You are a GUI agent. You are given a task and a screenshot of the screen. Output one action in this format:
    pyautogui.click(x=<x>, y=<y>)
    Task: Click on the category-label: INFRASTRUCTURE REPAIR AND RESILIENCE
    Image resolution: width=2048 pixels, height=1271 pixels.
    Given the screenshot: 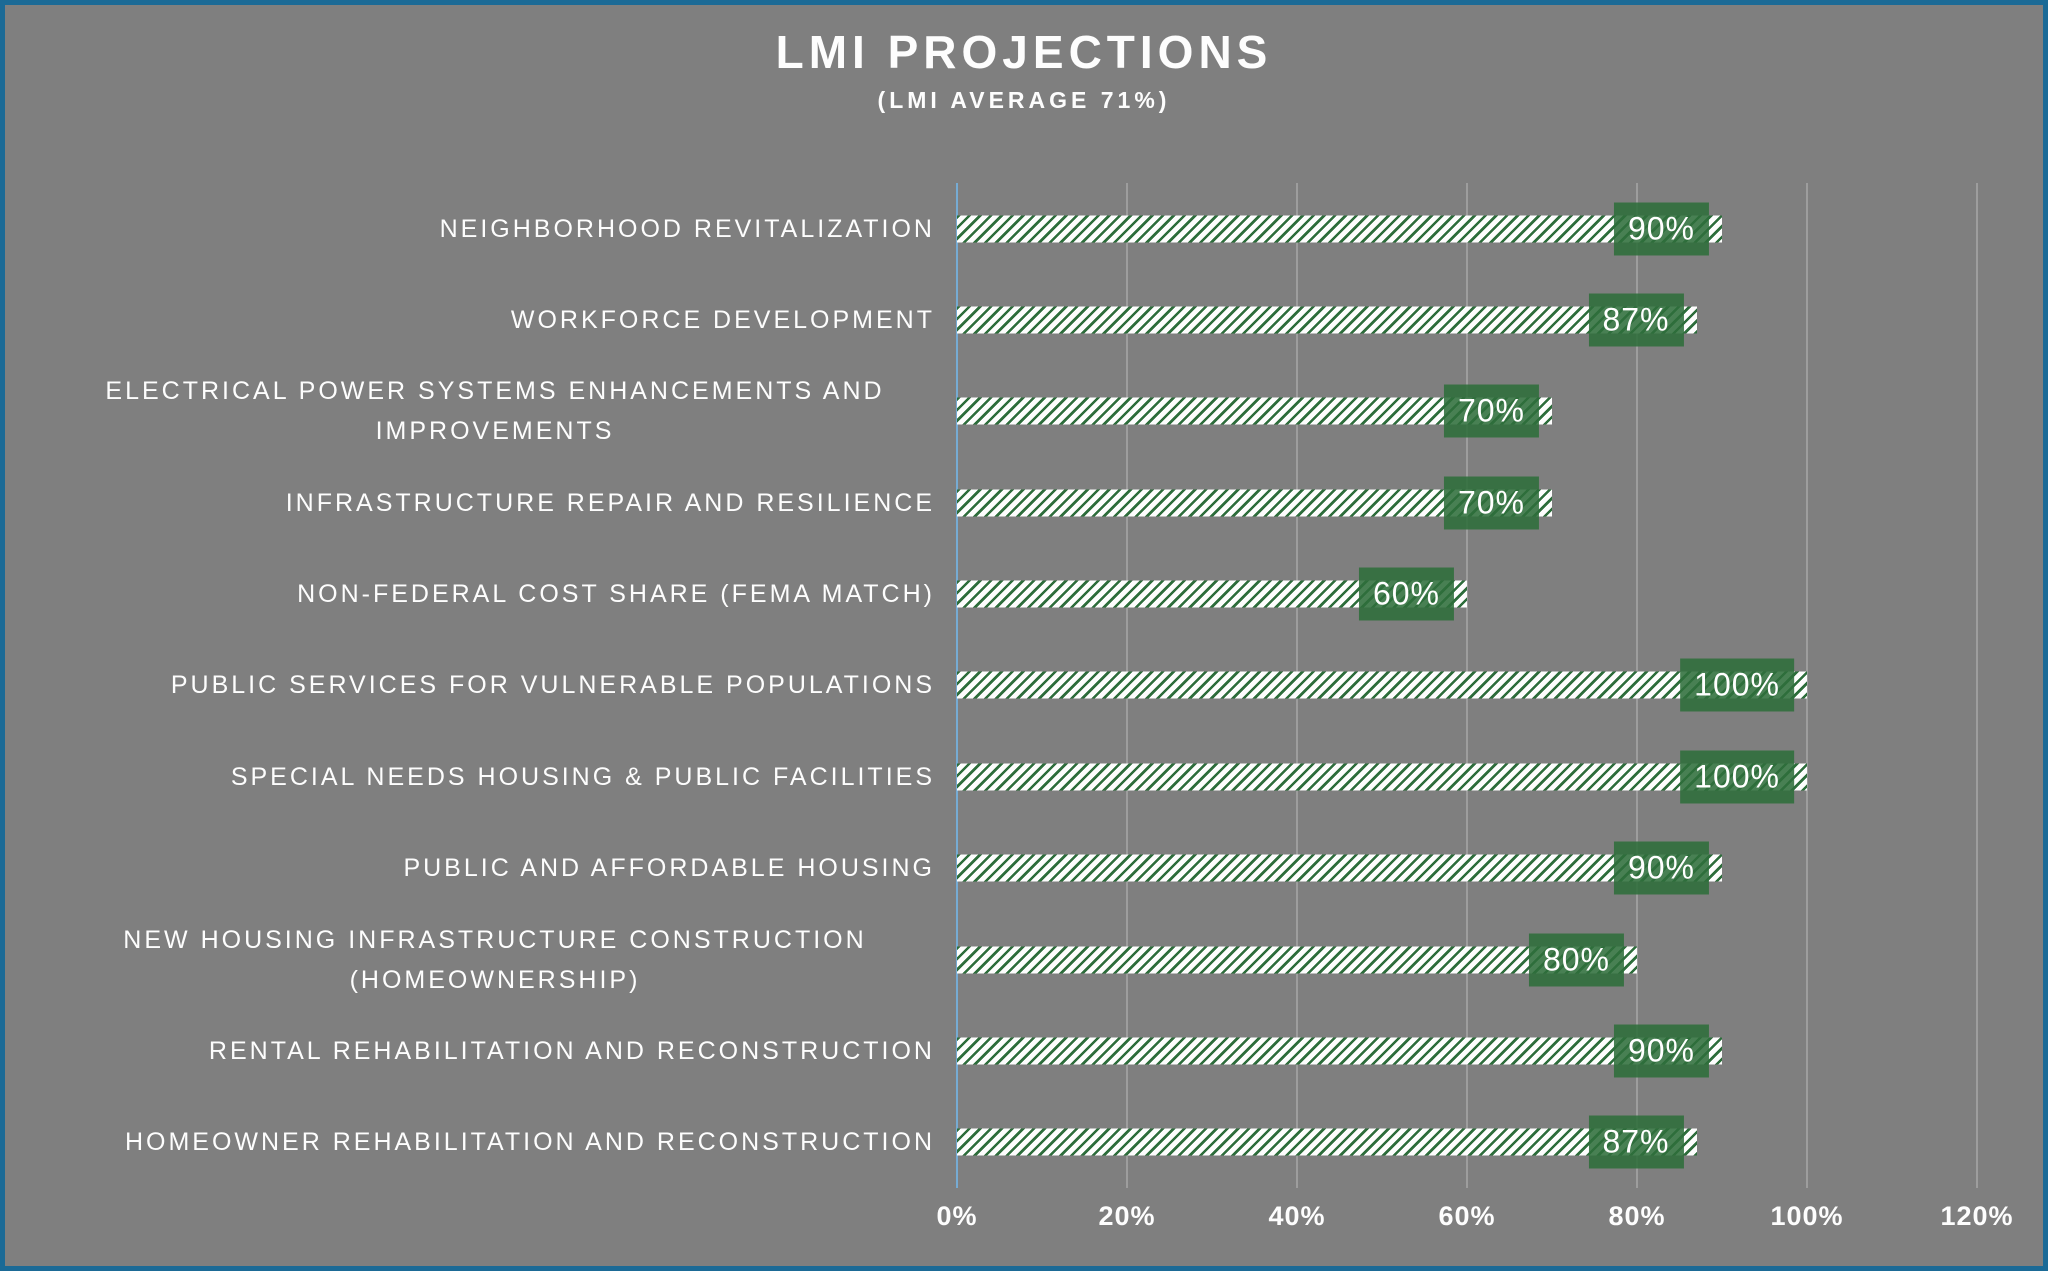 What is the action you would take?
    pyautogui.click(x=610, y=502)
    